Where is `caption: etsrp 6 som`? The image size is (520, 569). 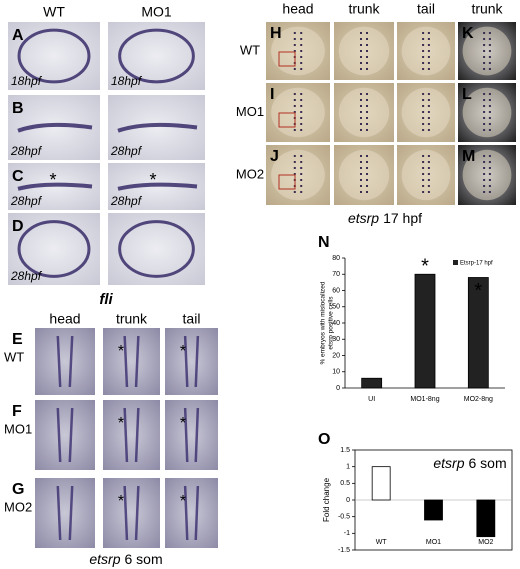 caption: etsrp 6 som is located at coordinates (125, 559).